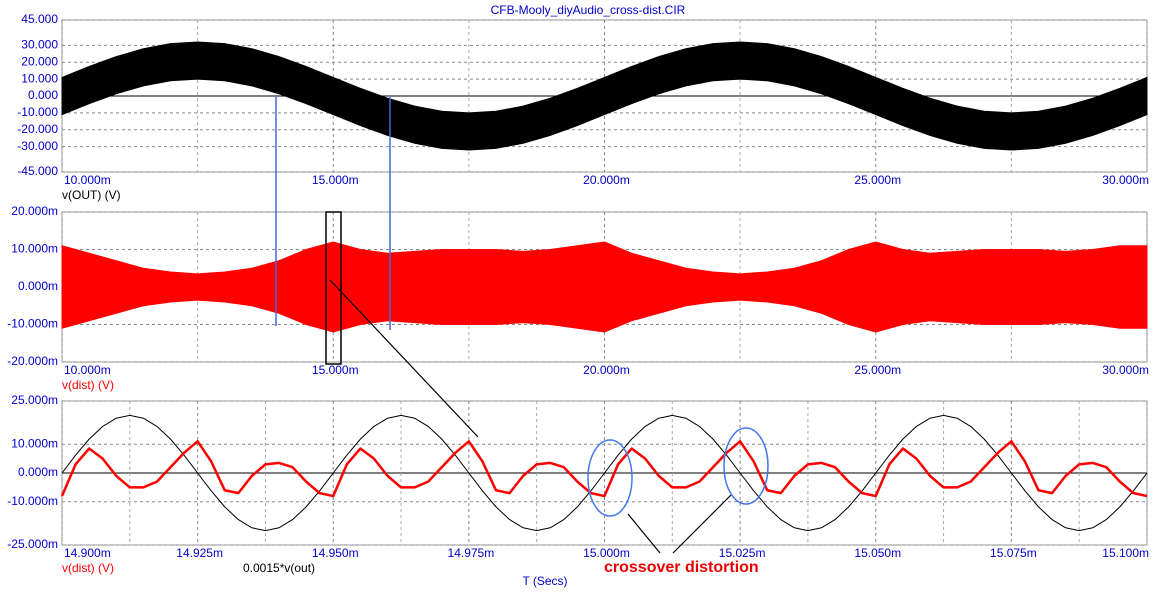 This screenshot has width=1176, height=598. I want to click on signal-line, so click(604, 469).